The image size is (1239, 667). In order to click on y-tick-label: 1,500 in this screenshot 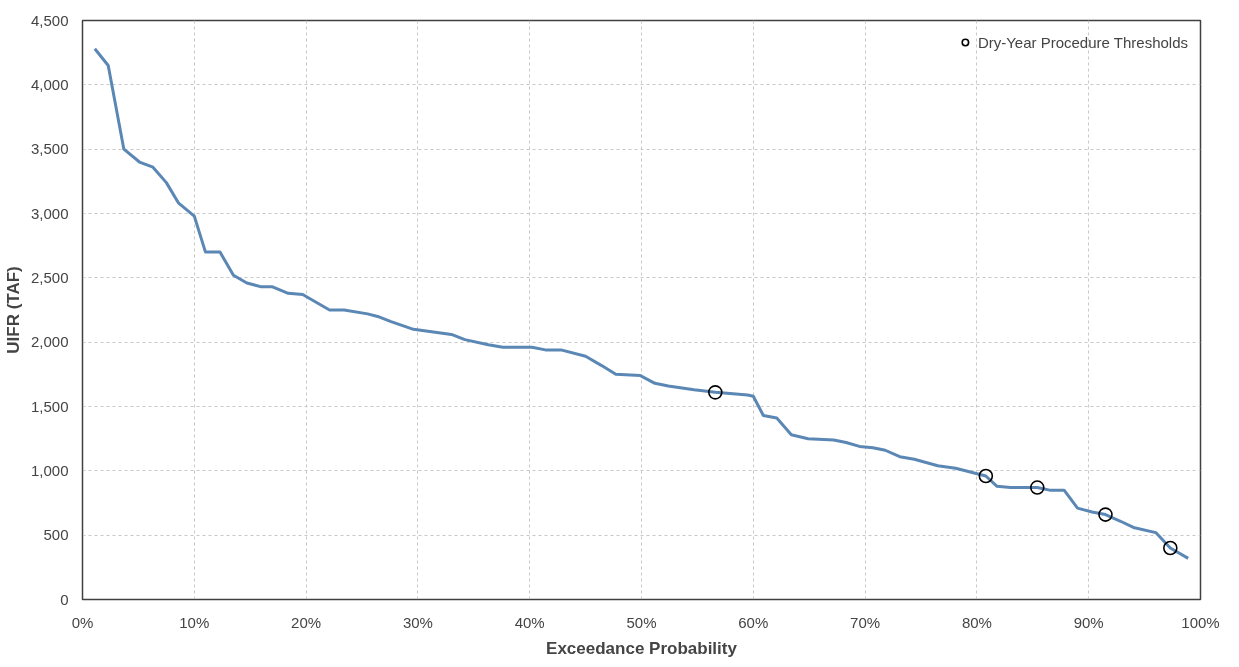, I will do `click(49, 406)`.